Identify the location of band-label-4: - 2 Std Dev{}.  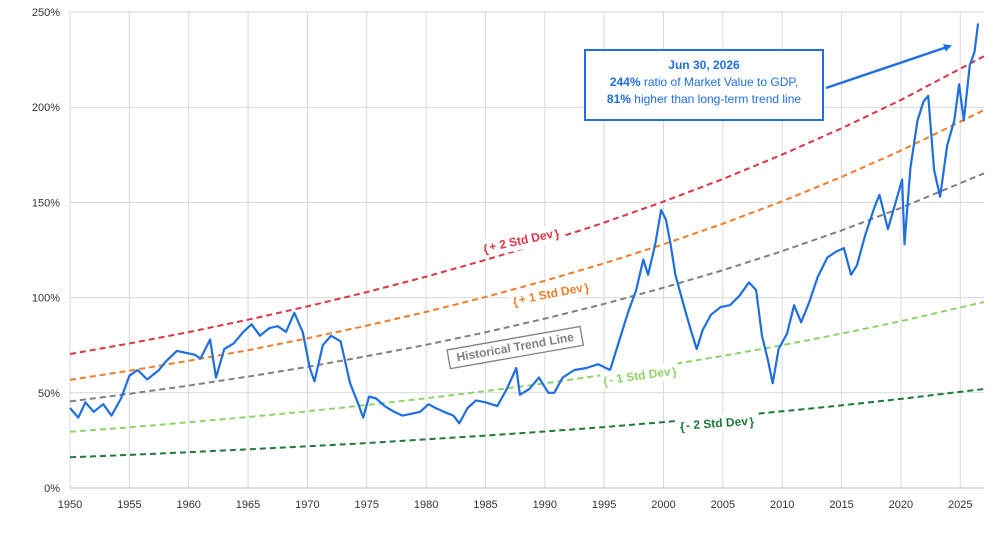
(717, 423).